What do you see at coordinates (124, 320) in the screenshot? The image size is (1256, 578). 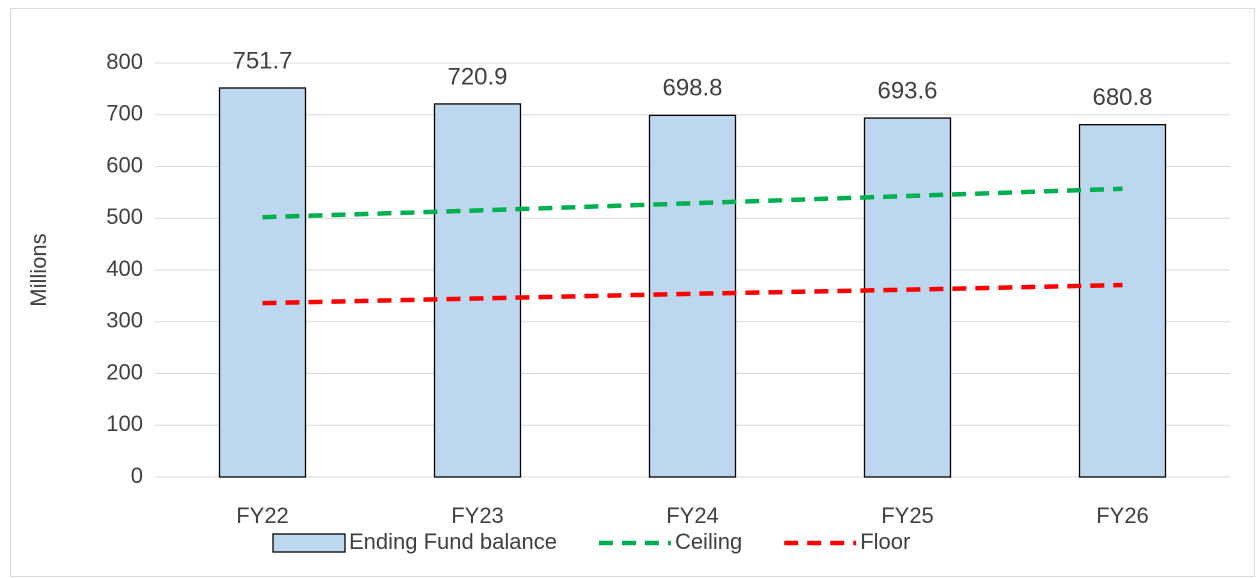 I see `y-tick-label: 300` at bounding box center [124, 320].